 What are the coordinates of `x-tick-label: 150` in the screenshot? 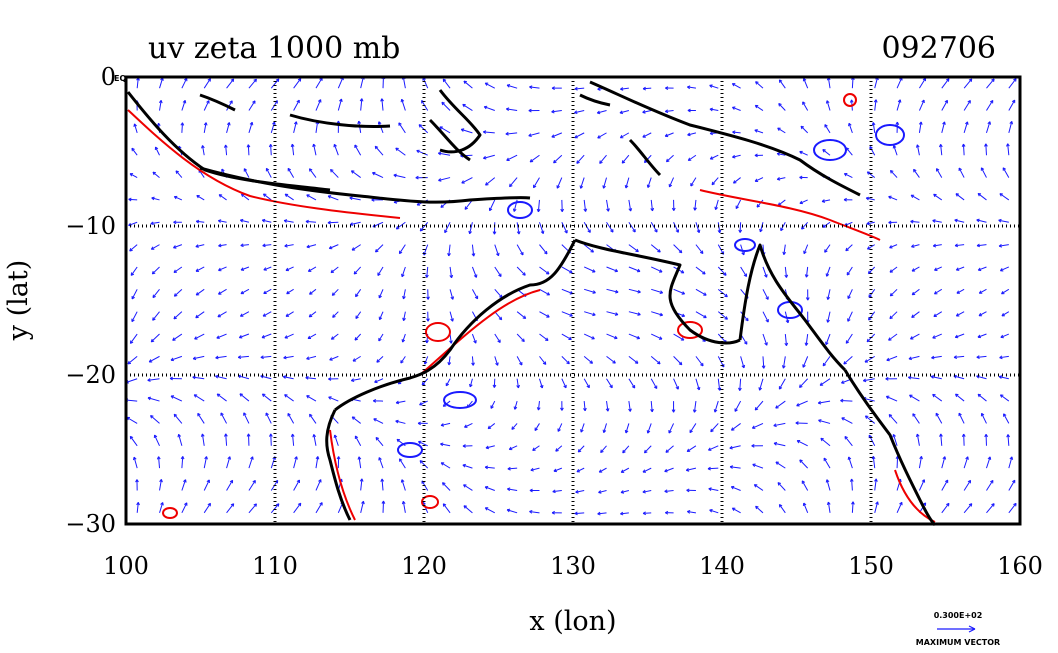 It's located at (871, 566).